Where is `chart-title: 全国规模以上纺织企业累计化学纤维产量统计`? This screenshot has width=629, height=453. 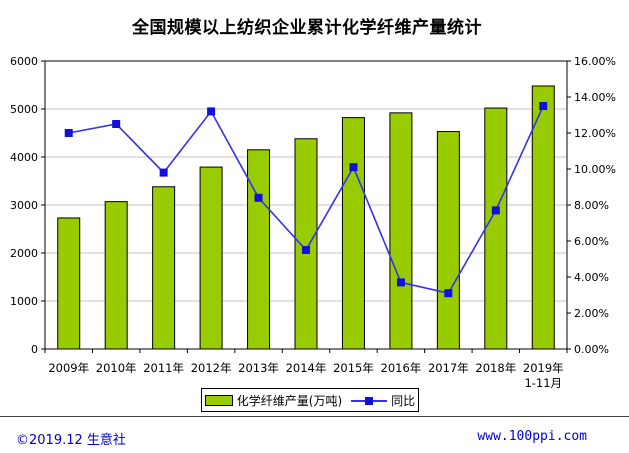 chart-title: 全国规模以上纺织企业累计化学纤维产量统计 is located at coordinates (307, 28).